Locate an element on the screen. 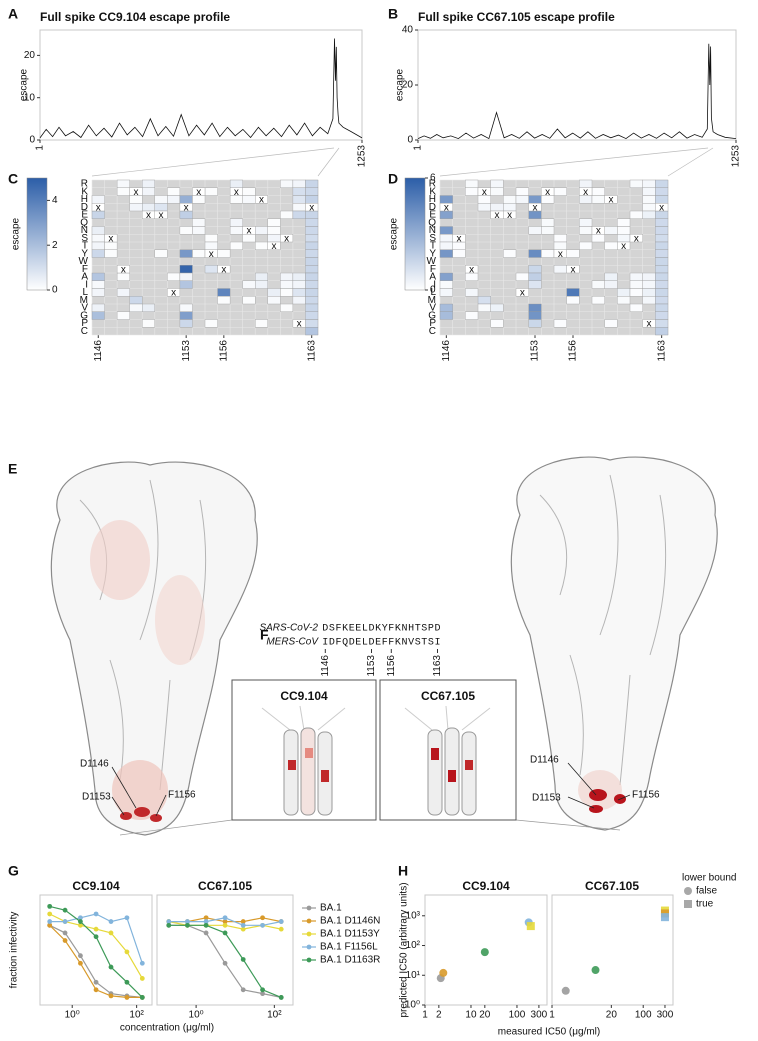 The width and height of the screenshot is (758, 1041). y-tick-label: 10¹ is located at coordinates (413, 975).